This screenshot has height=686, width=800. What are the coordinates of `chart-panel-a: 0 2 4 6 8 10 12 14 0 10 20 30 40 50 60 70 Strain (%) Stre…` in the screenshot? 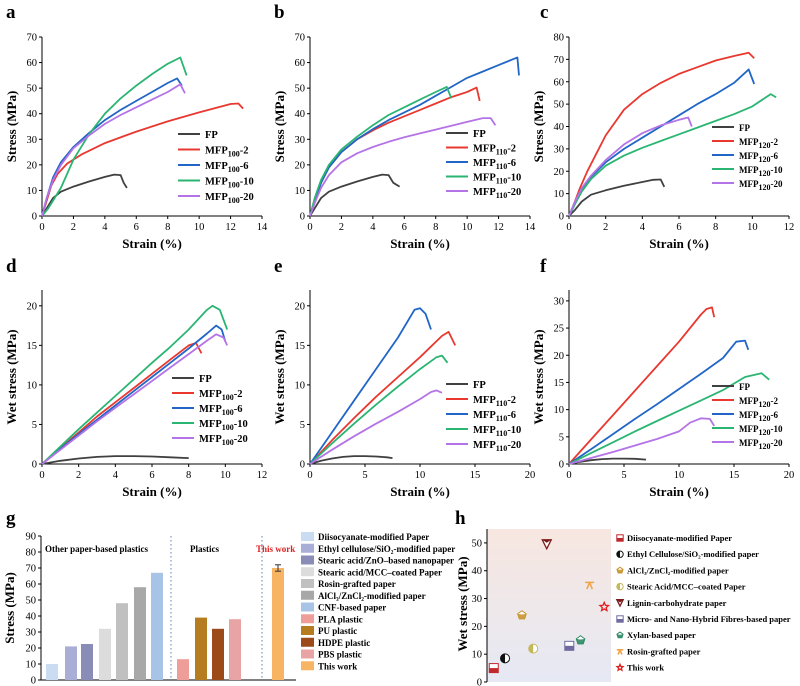 It's located at (136, 126).